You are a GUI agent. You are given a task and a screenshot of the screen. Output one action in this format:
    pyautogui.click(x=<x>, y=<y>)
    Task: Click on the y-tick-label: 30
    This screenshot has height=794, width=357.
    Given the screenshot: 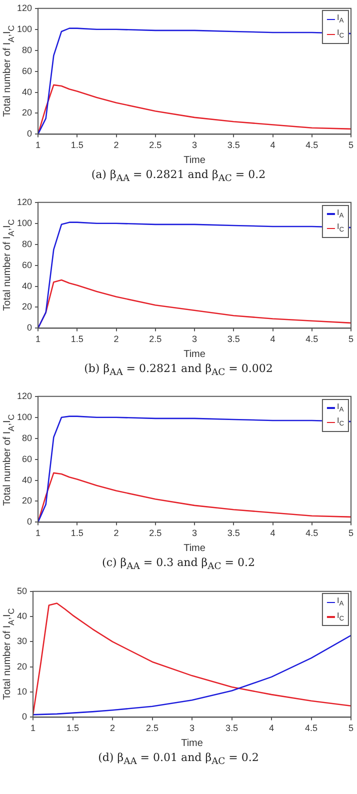 What is the action you would take?
    pyautogui.click(x=22, y=641)
    